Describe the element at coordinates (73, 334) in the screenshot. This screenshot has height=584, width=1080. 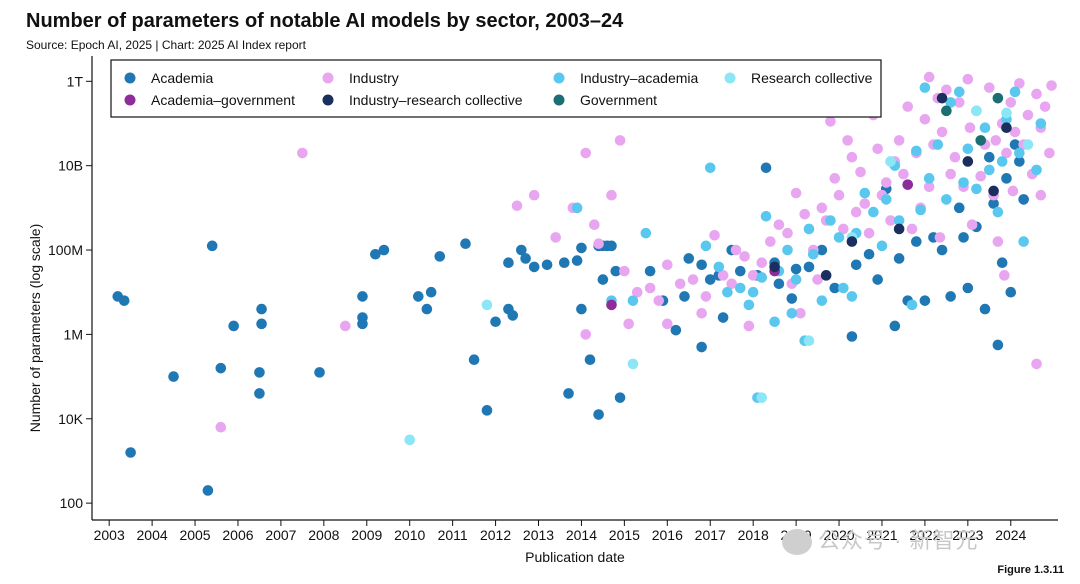
I see `y-tick-label: 1M` at that location.